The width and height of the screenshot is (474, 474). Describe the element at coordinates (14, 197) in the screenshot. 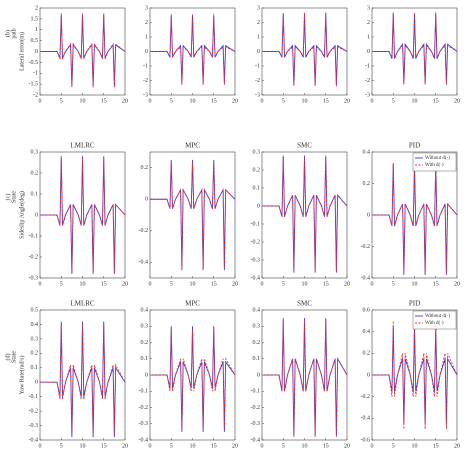

I see `row-sublabel: State` at that location.